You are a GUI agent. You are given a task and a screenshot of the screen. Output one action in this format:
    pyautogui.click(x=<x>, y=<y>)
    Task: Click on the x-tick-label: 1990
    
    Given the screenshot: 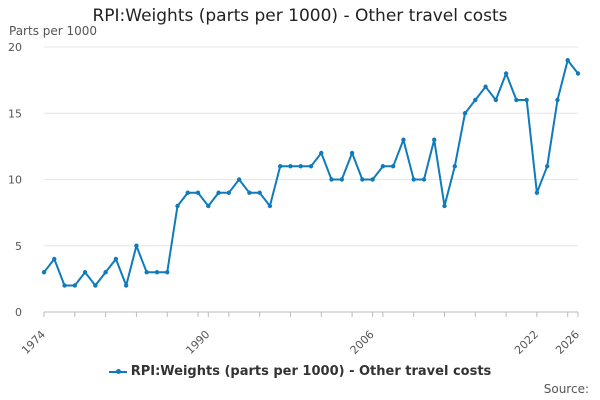 What is the action you would take?
    pyautogui.click(x=197, y=342)
    